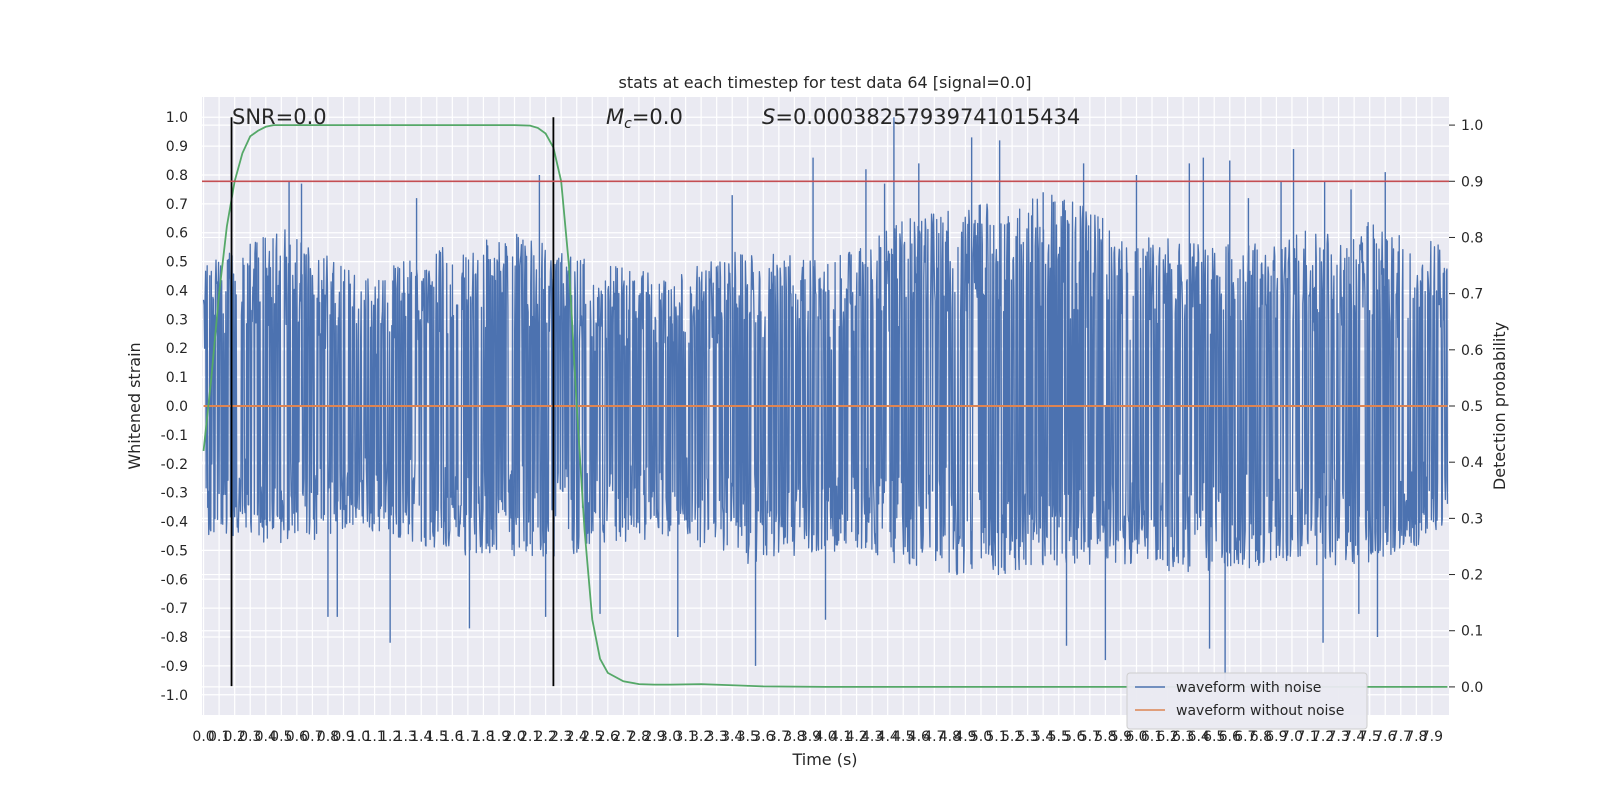 This screenshot has height=800, width=1600. What do you see at coordinates (359, 737) in the screenshot?
I see `x-tick-label: 1.0` at bounding box center [359, 737].